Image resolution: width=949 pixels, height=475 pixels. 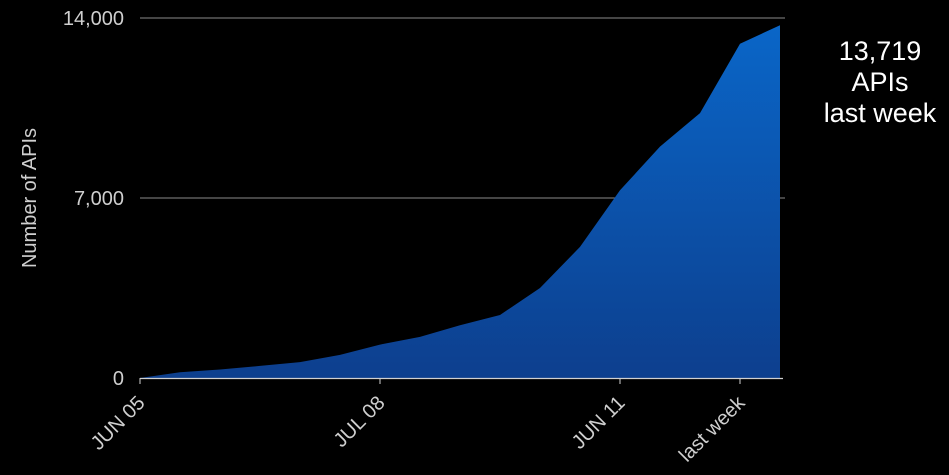 What do you see at coordinates (99, 199) in the screenshot?
I see `y-tick-label: 7,000` at bounding box center [99, 199].